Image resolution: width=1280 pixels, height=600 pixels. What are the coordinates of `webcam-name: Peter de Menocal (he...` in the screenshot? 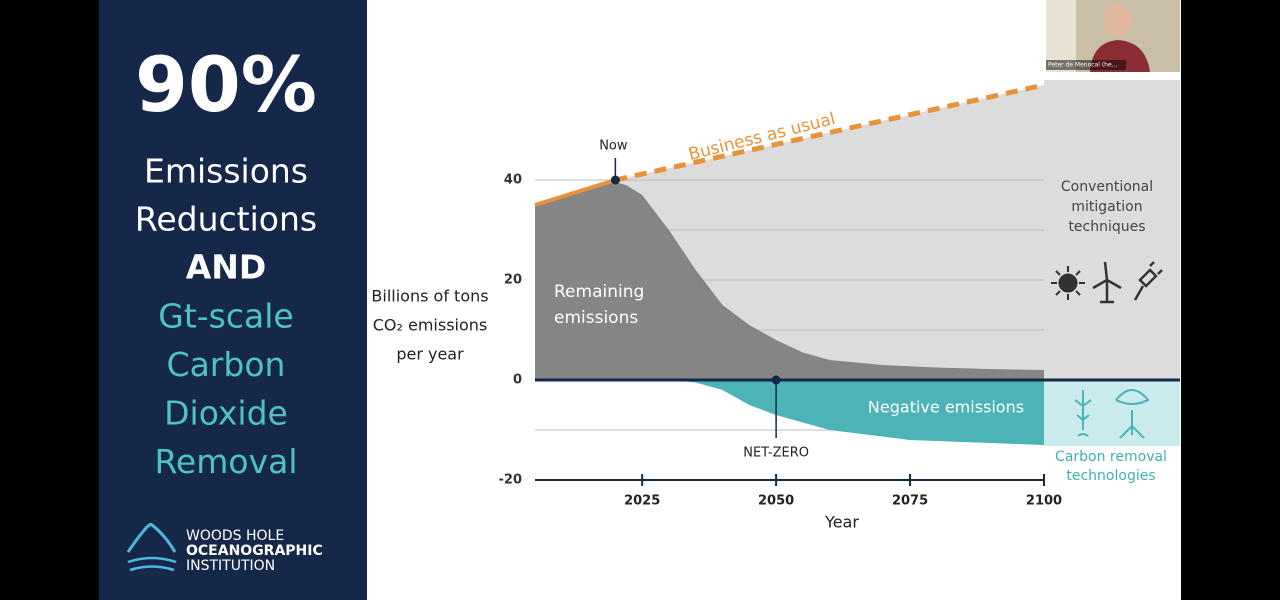 It's located at (1082, 65).